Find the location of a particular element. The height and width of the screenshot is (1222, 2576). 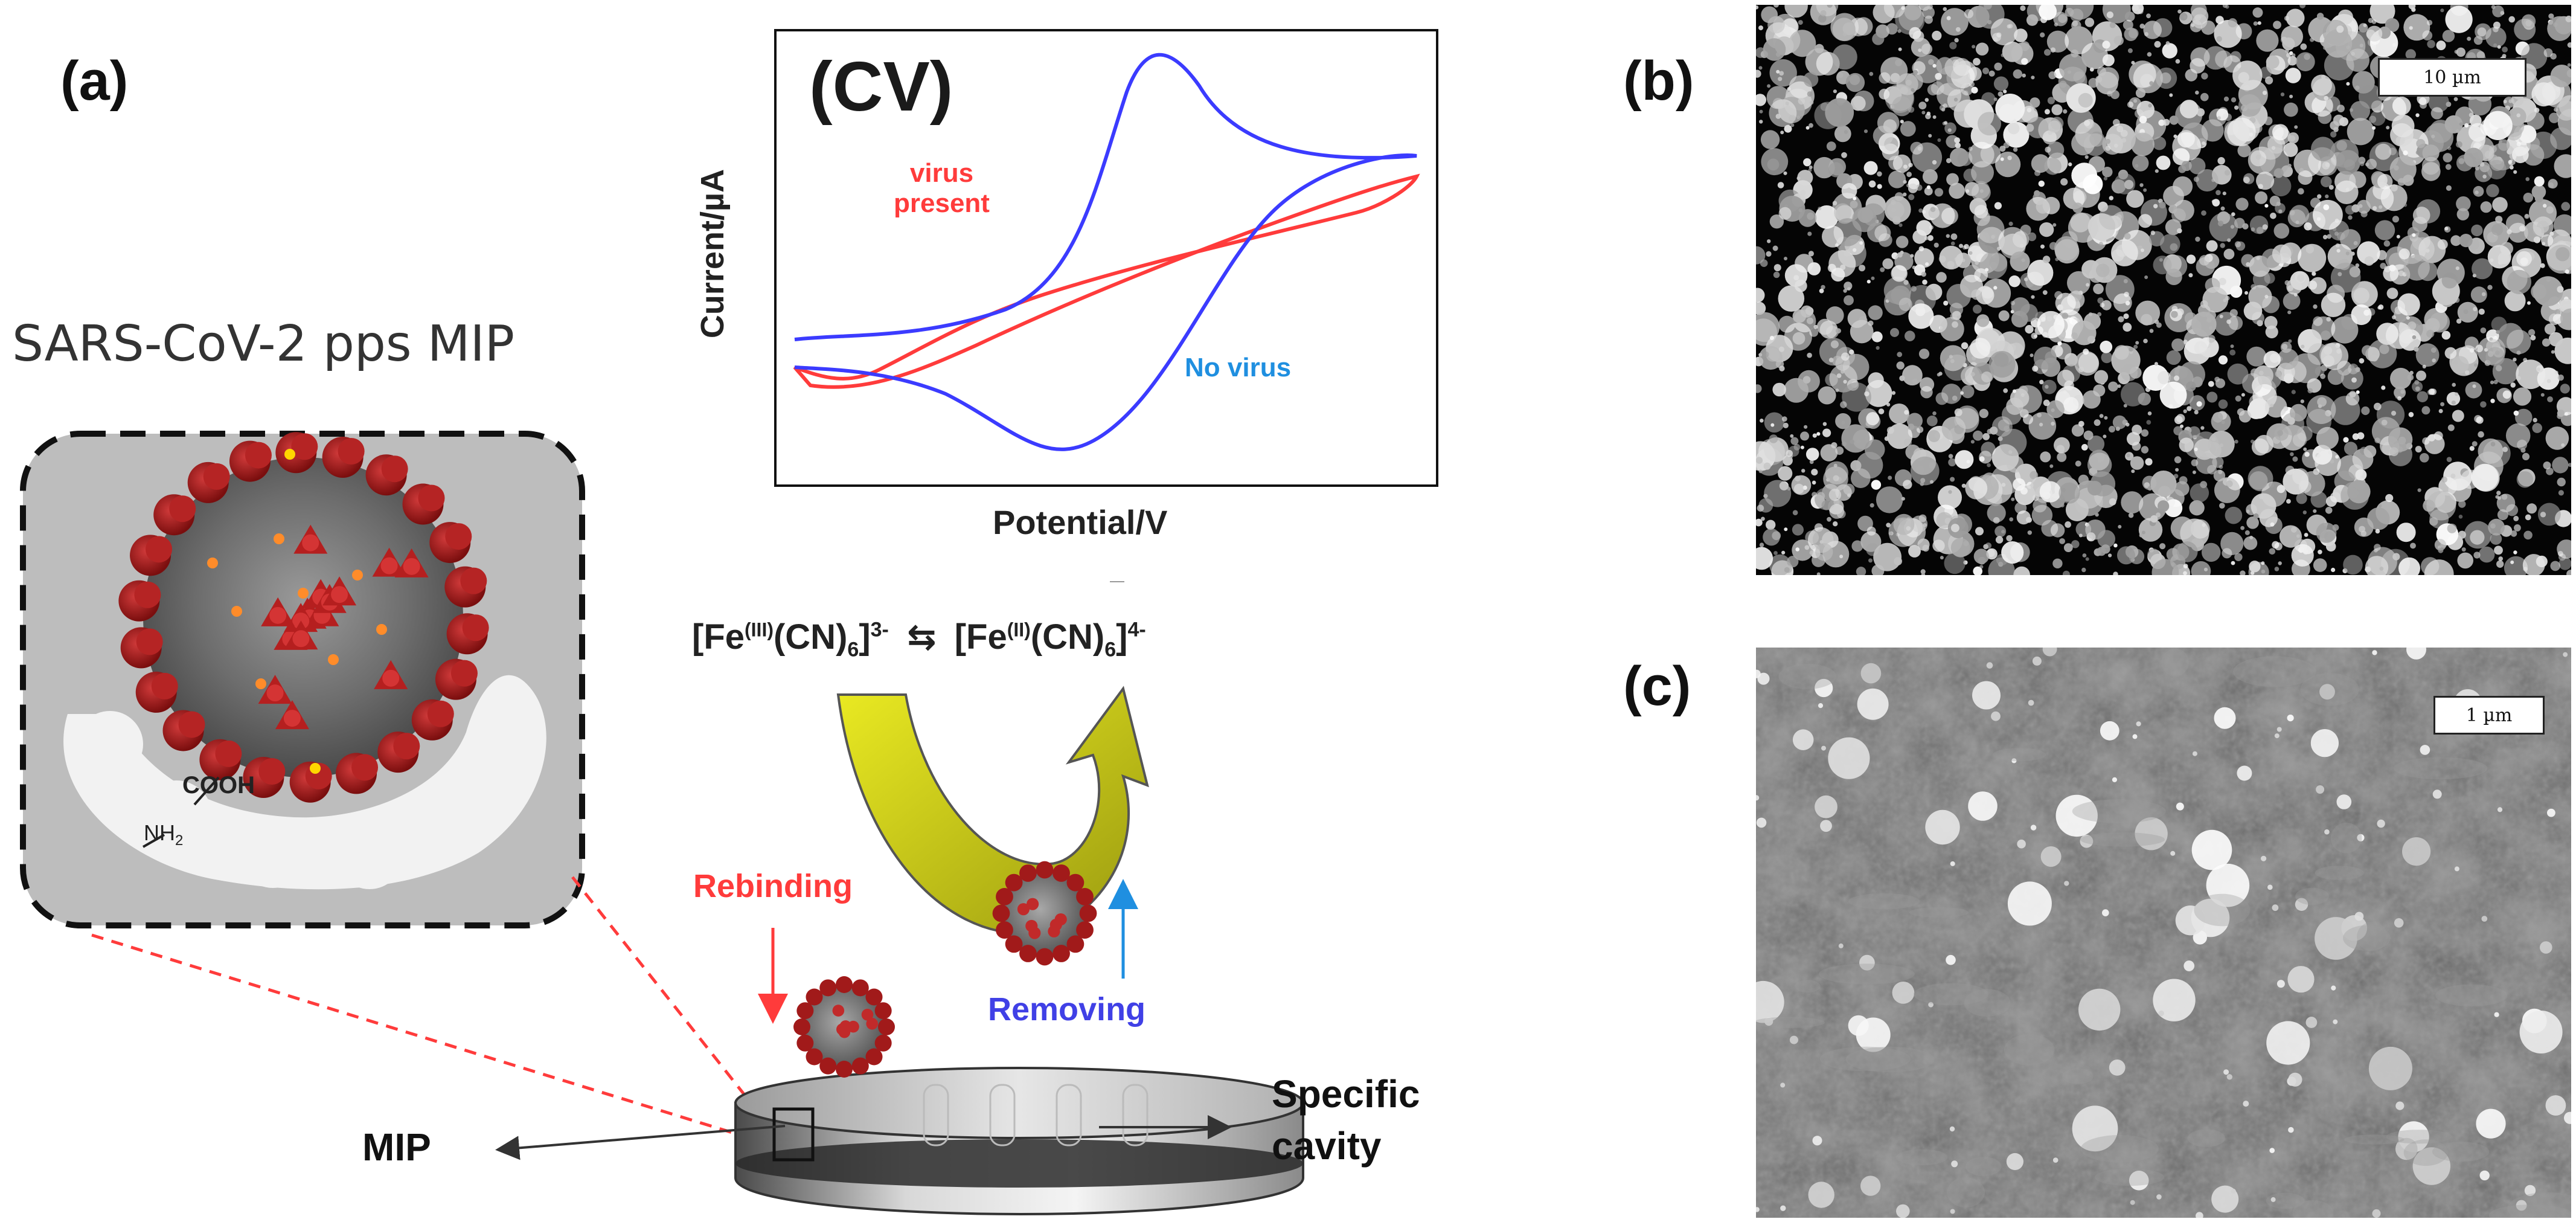

mip-pointer-arrow is located at coordinates (640, 1142).